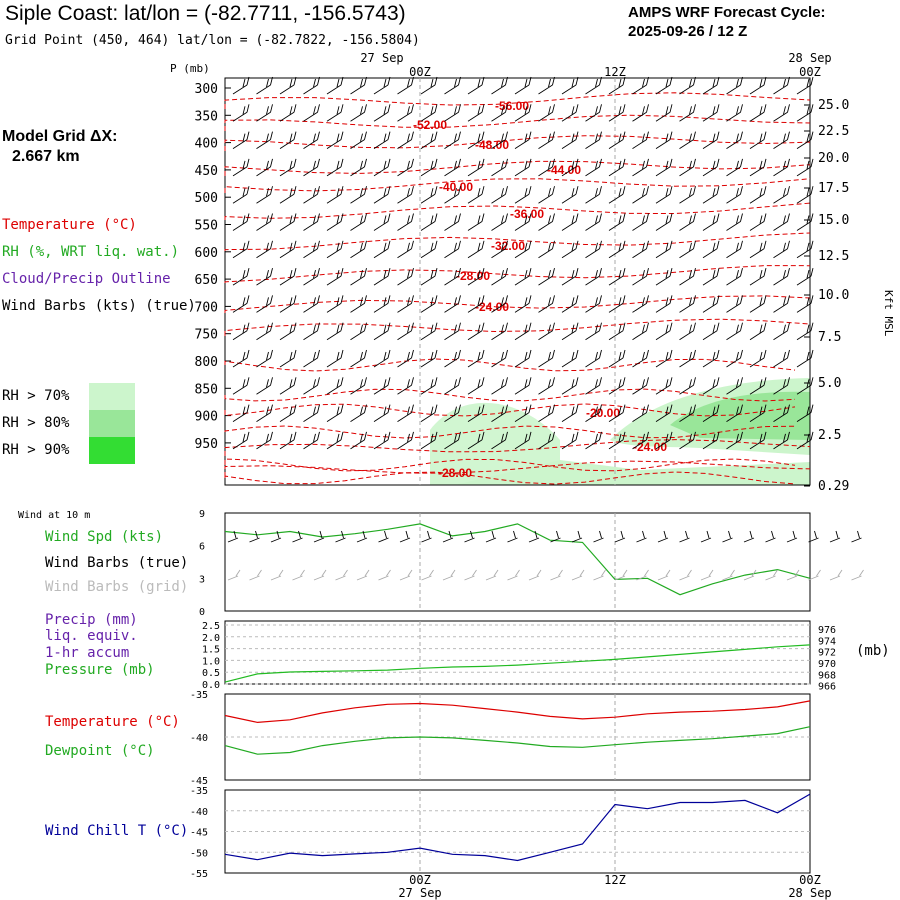 The image size is (900, 900). What do you see at coordinates (833, 131) in the screenshot?
I see `height-tick-label: 22.5` at bounding box center [833, 131].